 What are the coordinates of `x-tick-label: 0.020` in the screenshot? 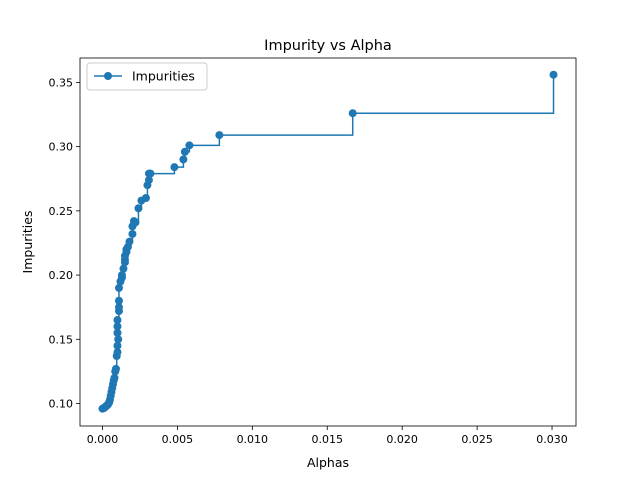 It's located at (402, 439).